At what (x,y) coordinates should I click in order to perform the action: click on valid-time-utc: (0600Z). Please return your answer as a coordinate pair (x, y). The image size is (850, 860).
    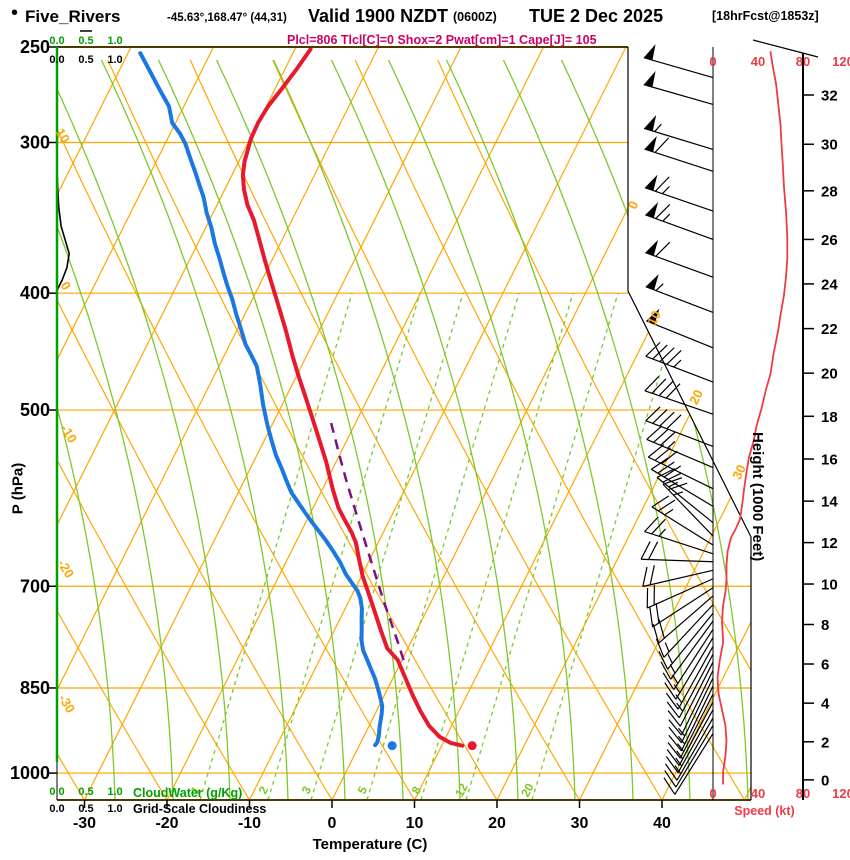
    Looking at the image, I should click on (475, 17).